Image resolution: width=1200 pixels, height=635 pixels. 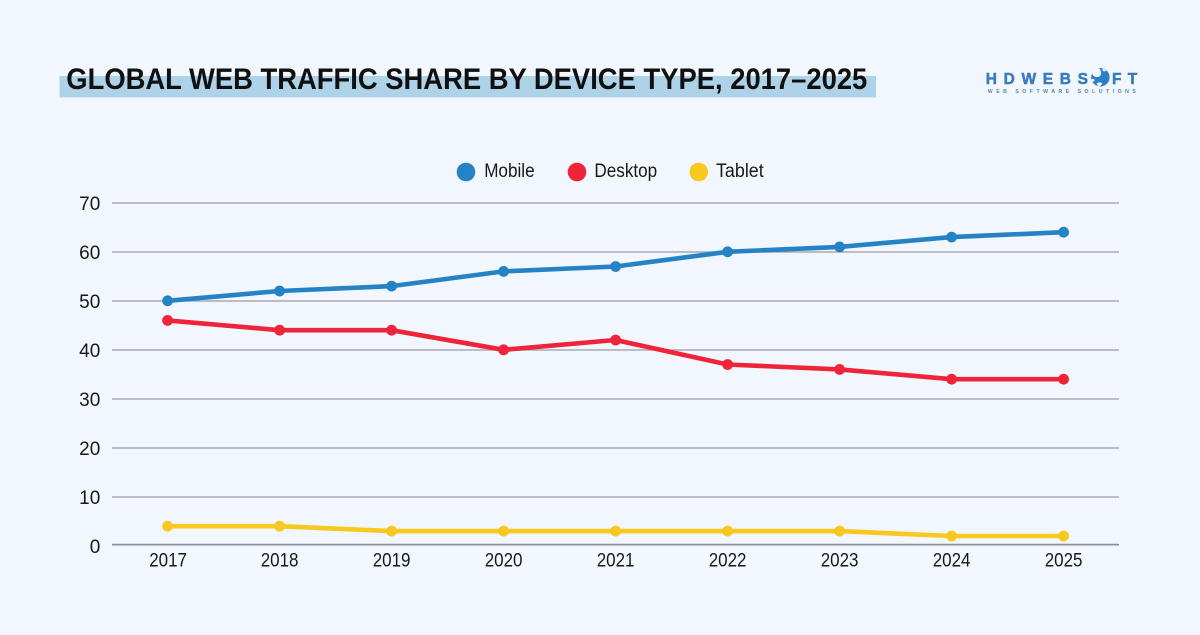 I want to click on svg-text: 2021, so click(x=616, y=560).